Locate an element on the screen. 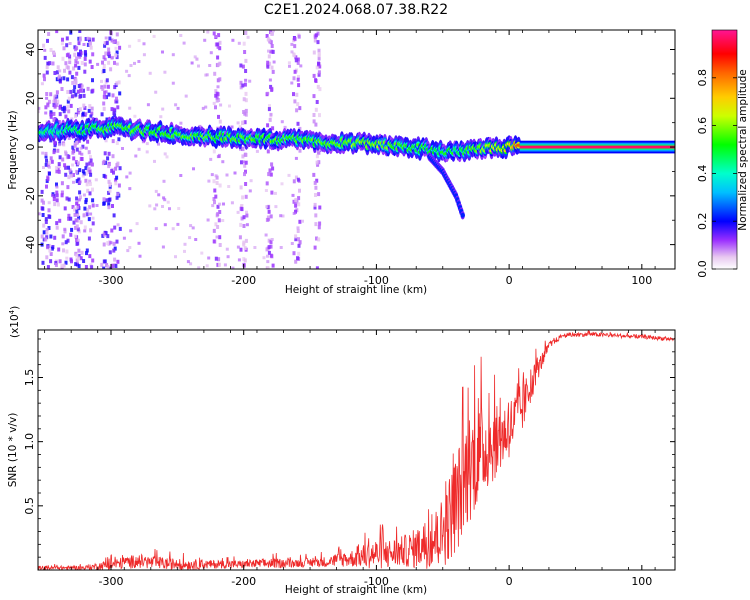 This screenshot has height=600, width=750. y-tick-label: 40 is located at coordinates (30, 50).